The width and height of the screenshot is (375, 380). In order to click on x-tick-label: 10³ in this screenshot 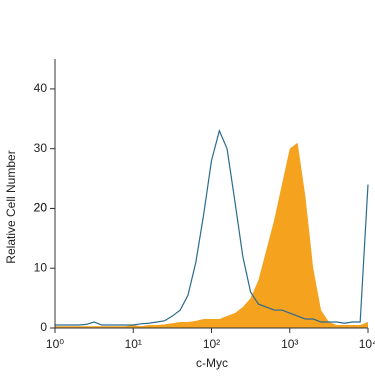, I will do `click(289, 344)`.